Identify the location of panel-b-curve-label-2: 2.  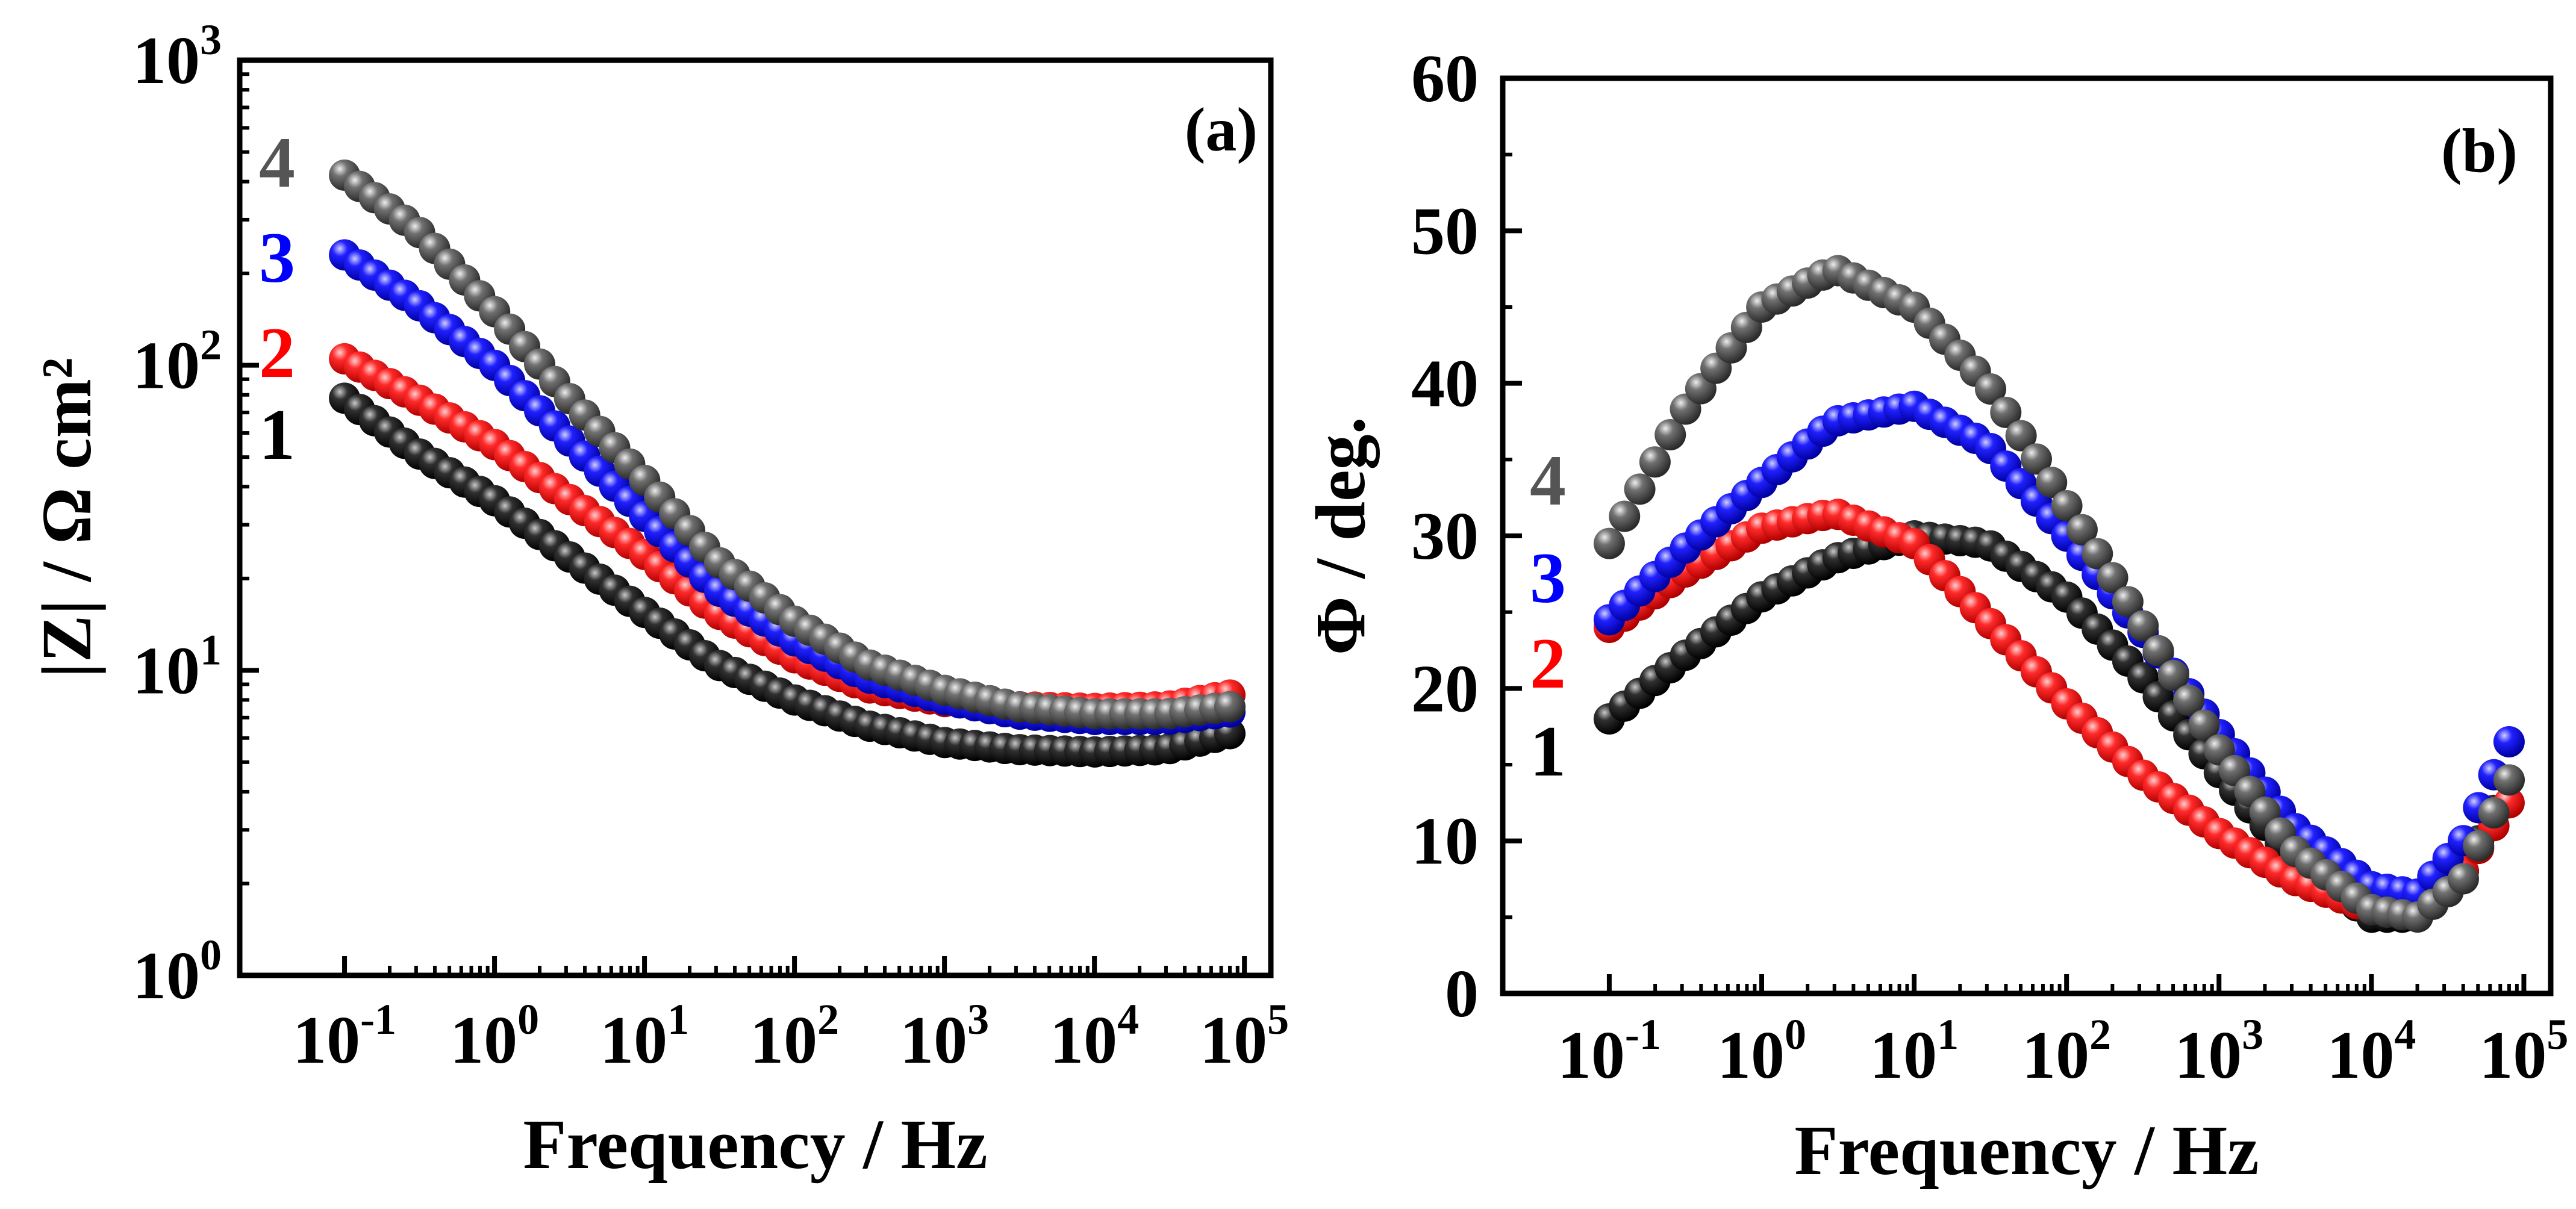
(1548, 663).